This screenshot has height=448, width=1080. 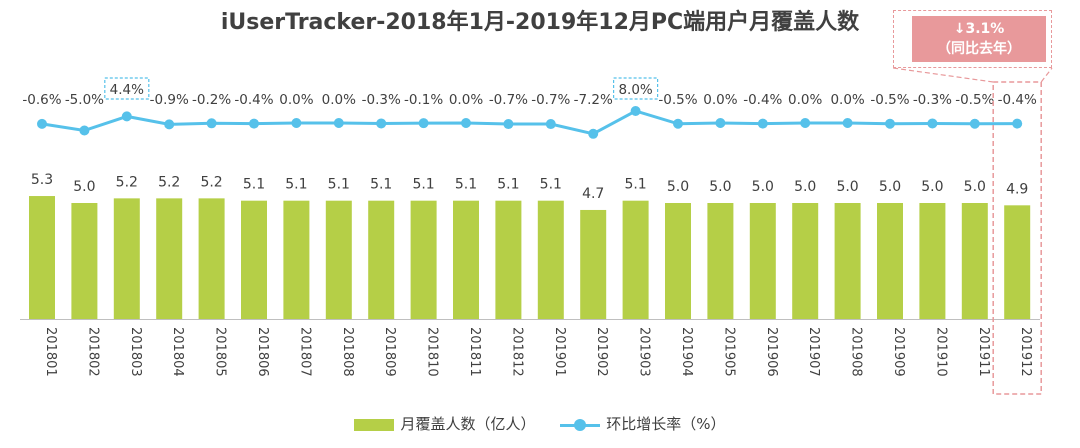 I want to click on x-tick-201811: 201811, so click(x=474, y=352).